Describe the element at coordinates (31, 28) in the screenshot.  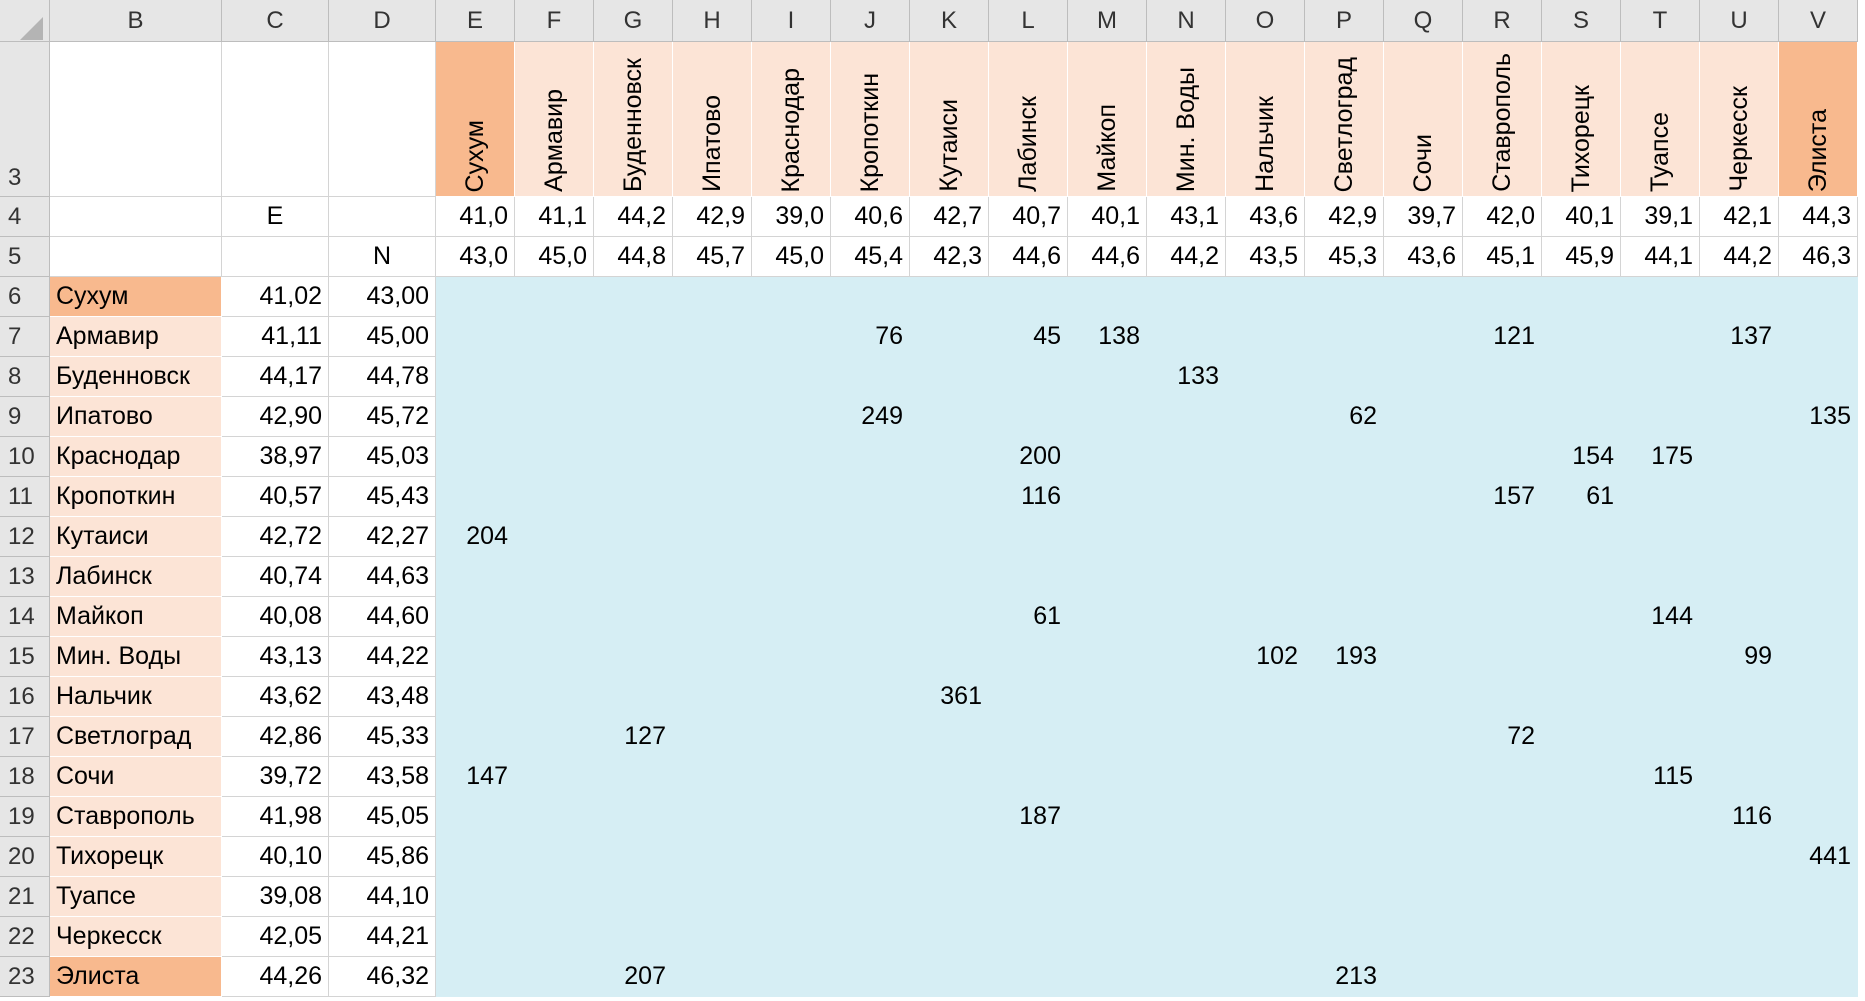
I see `corner-triangle` at that location.